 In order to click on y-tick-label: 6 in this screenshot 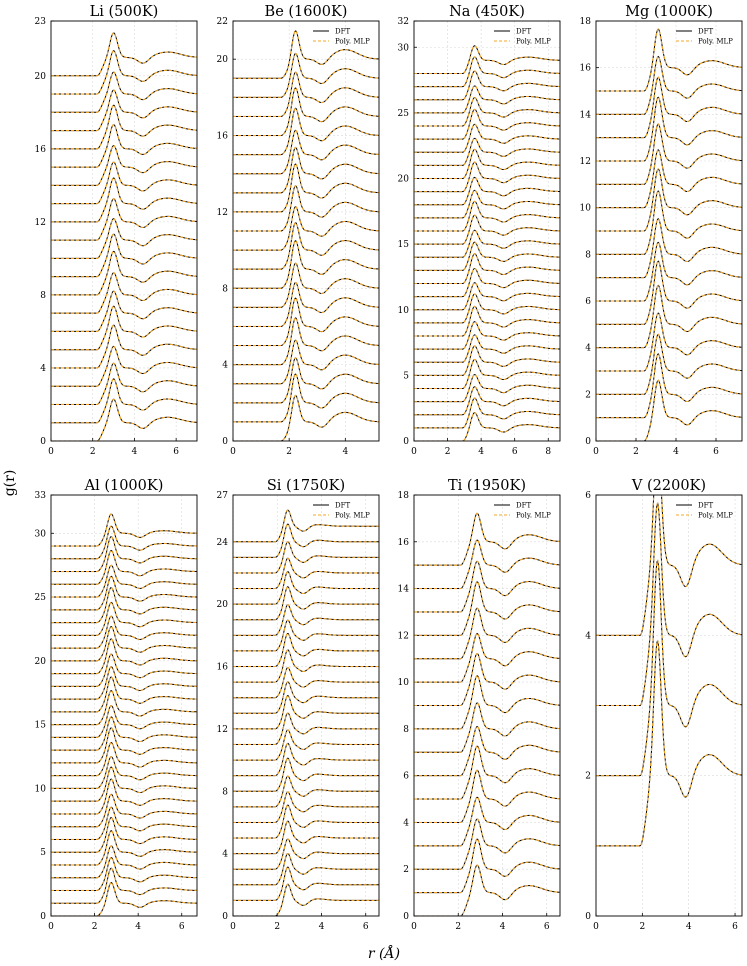, I will do `click(588, 496)`.